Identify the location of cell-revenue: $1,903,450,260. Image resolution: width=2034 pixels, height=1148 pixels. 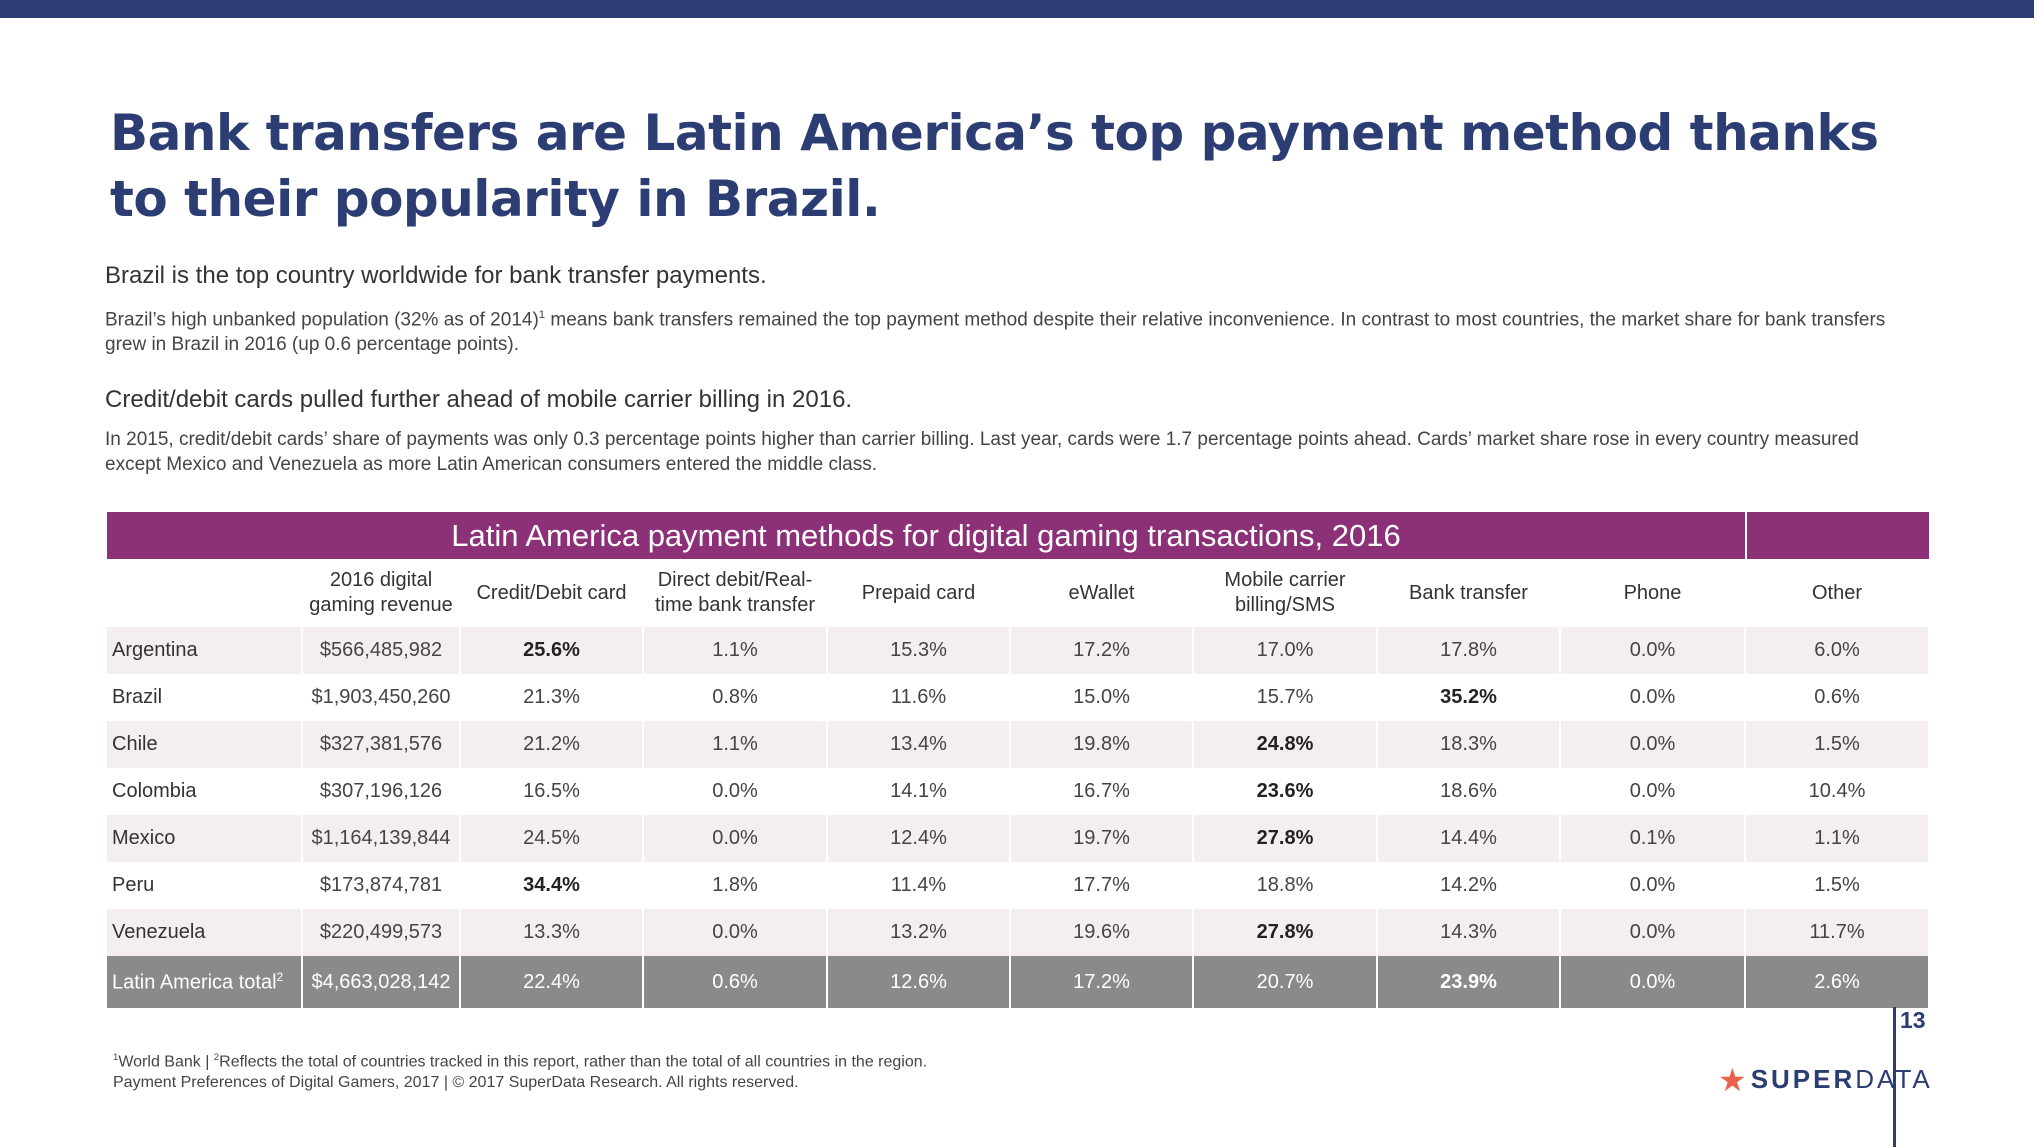
(381, 697).